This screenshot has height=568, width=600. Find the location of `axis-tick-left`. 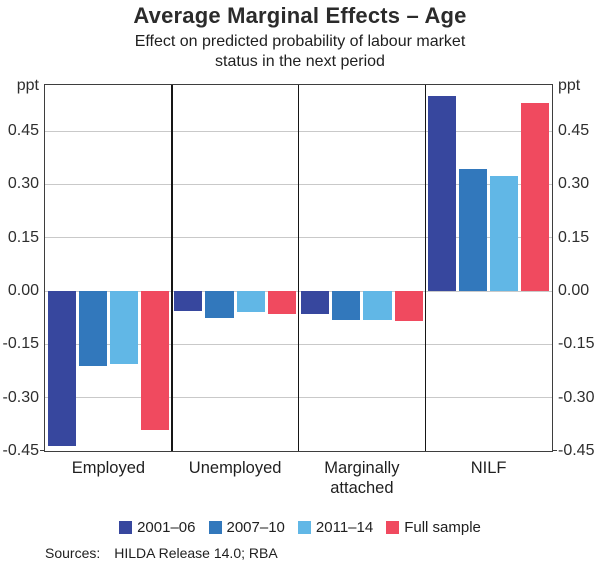

axis-tick-left is located at coordinates (42, 450).